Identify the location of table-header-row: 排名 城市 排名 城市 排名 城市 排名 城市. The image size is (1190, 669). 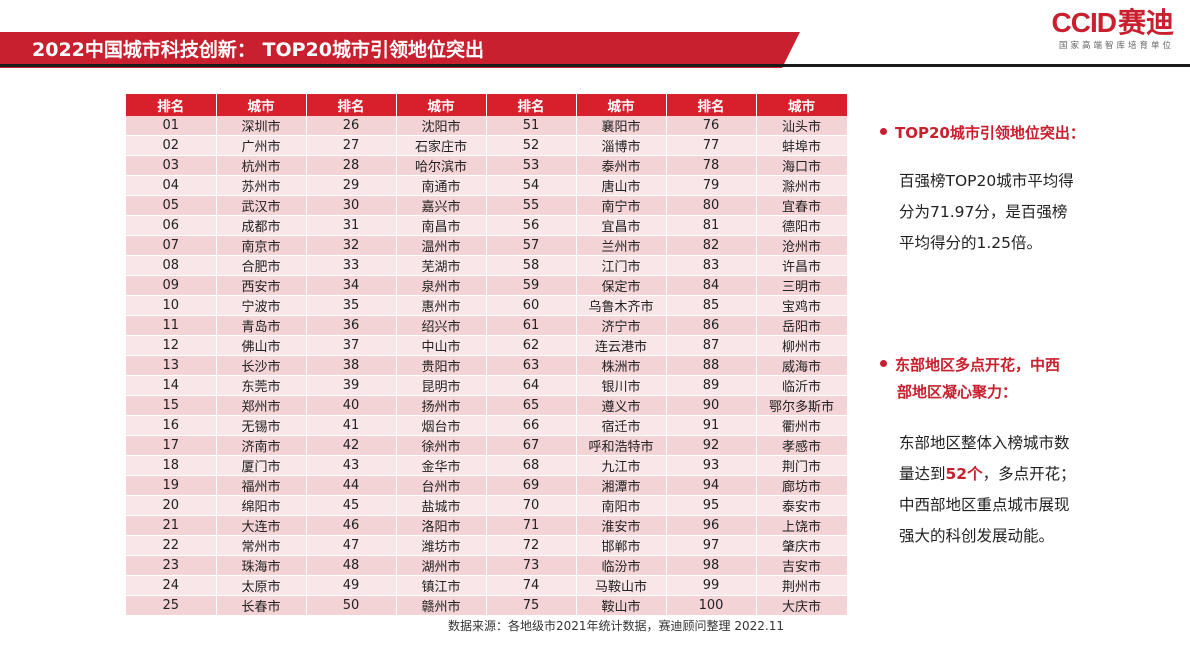
(487, 105).